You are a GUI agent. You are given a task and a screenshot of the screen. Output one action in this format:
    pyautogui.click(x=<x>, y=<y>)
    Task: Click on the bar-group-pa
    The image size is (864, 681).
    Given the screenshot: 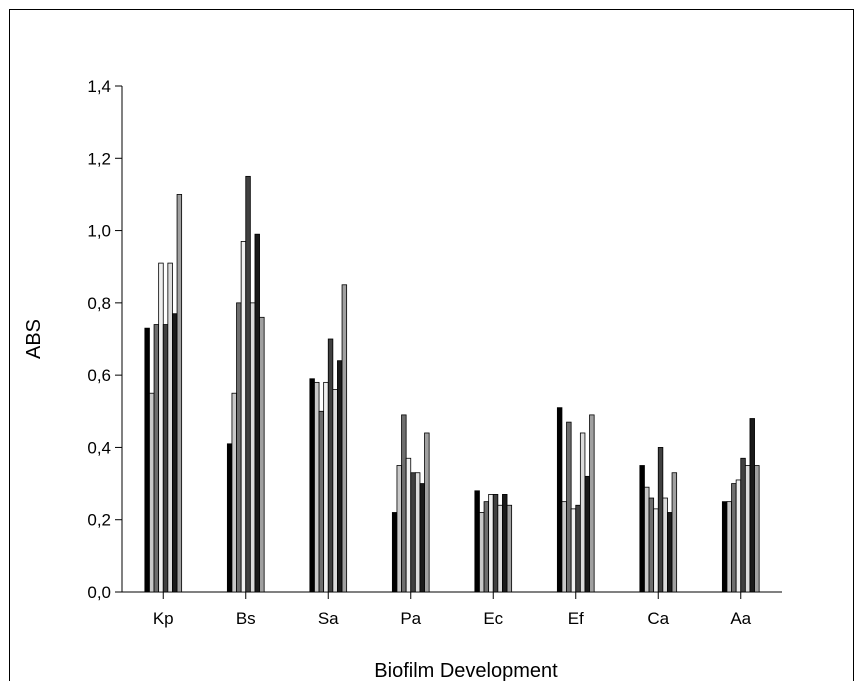 What is the action you would take?
    pyautogui.click(x=410, y=503)
    